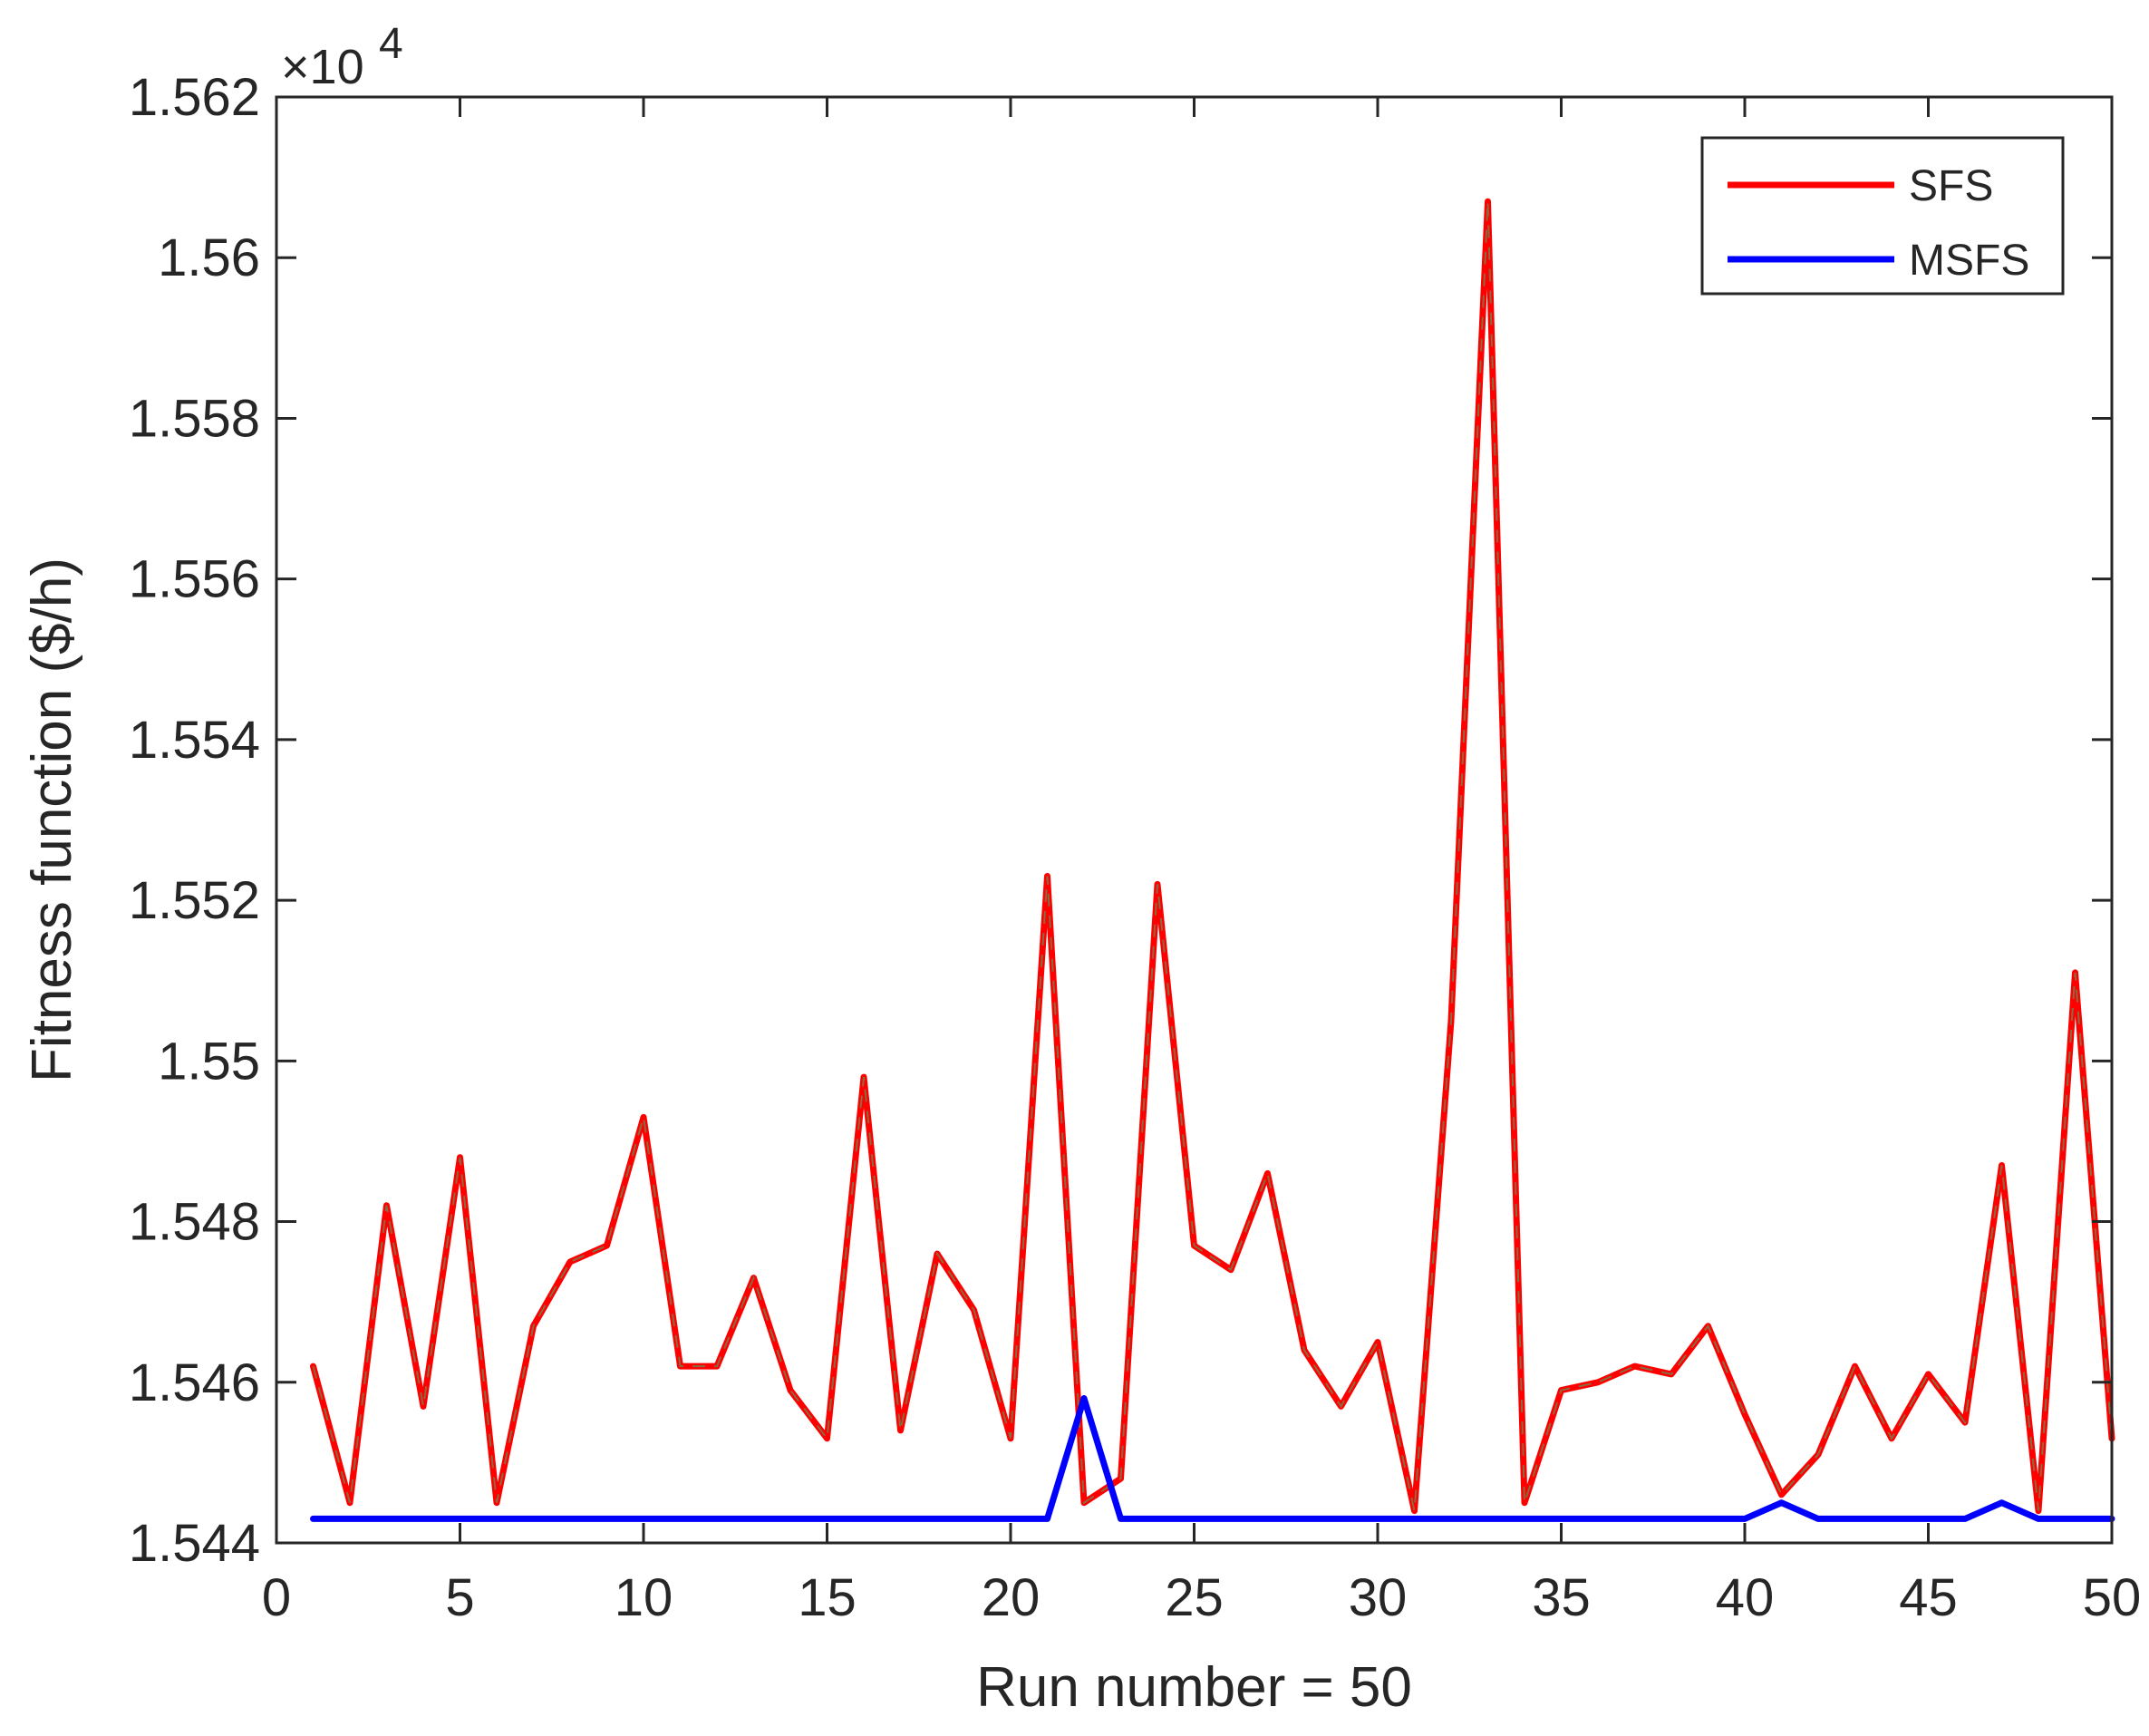 The height and width of the screenshot is (1736, 2149). I want to click on y-tick-label: 1.546, so click(194, 1382).